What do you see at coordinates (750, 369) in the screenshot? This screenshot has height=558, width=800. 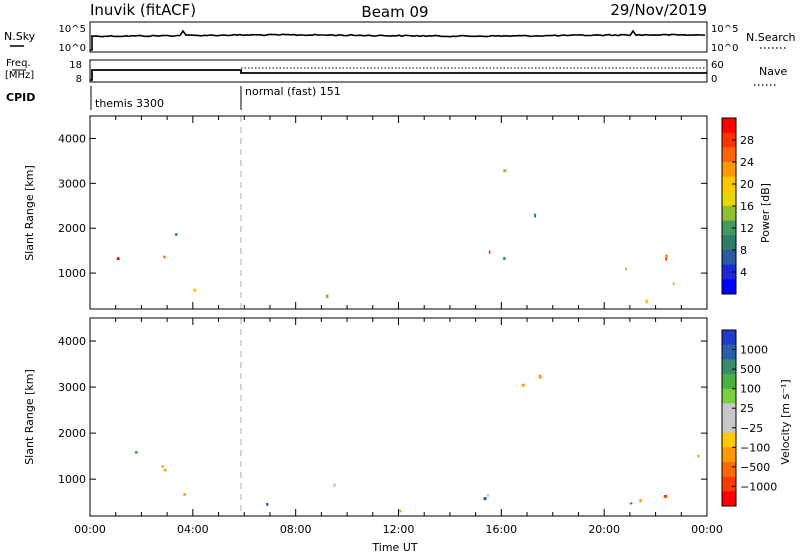 I see `colorbar-tick-label: 500` at bounding box center [750, 369].